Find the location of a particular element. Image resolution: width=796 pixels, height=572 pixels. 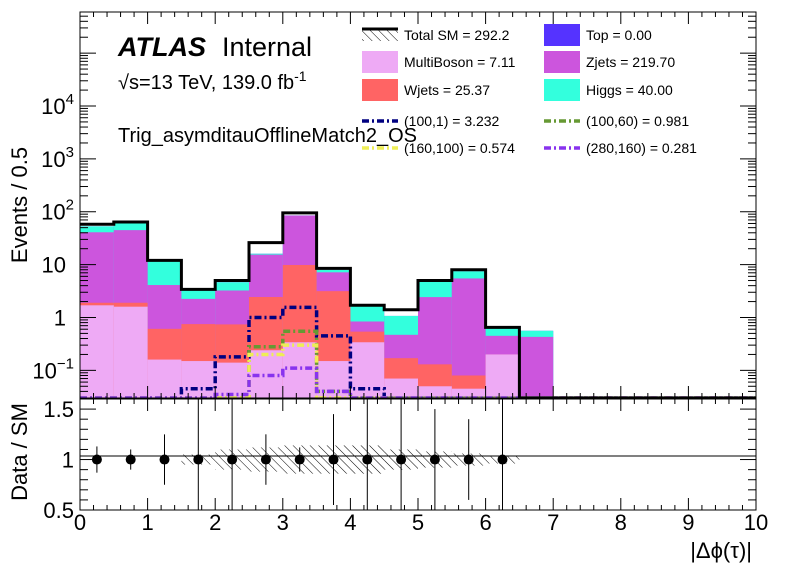

region-label: Trig_asymditauOfflineMatch2_OS is located at coordinates (267, 136).